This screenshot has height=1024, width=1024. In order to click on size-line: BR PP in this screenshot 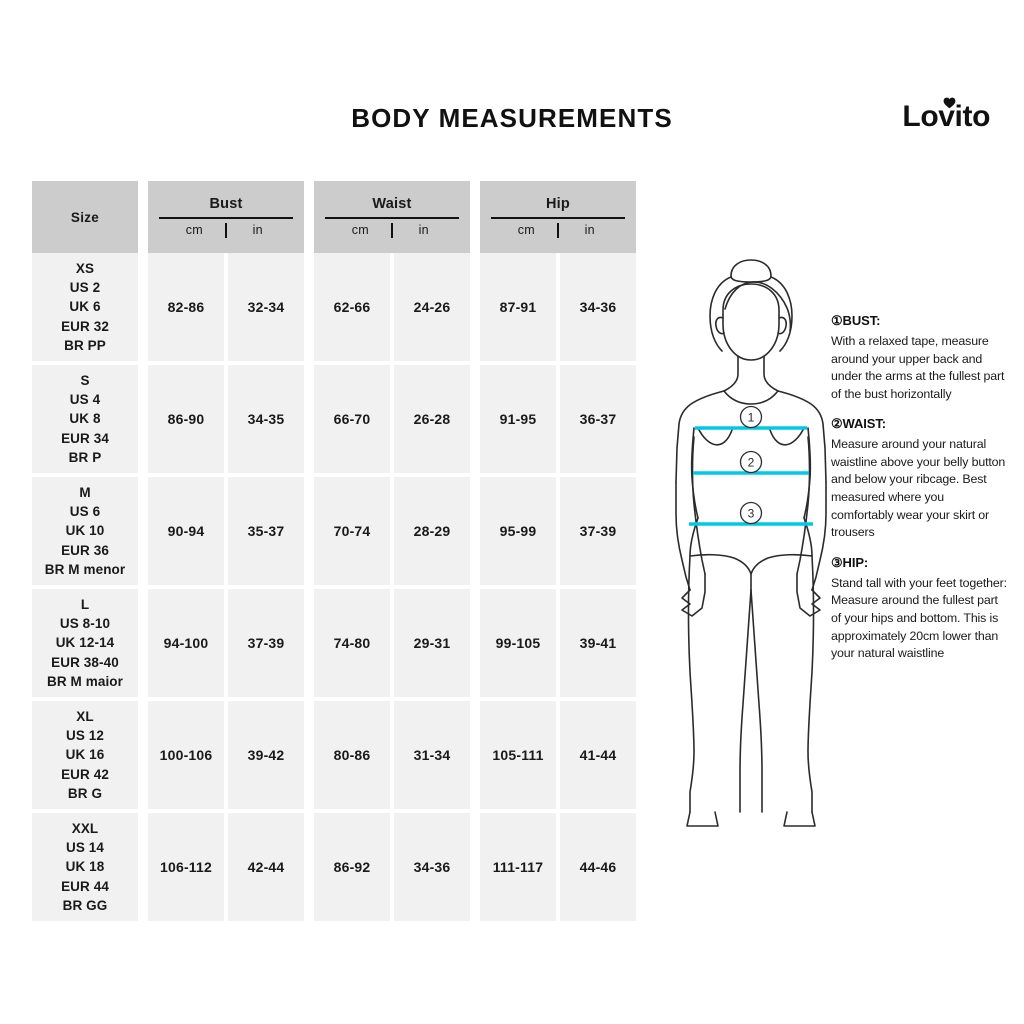, I will do `click(85, 345)`.